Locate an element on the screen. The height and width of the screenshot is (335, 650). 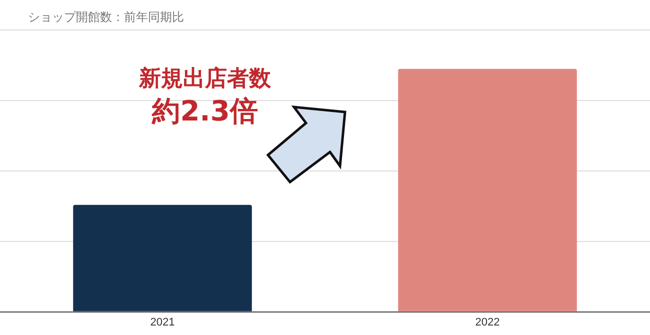
chart-title: ショップ開館数：前年同期比 is located at coordinates (106, 17).